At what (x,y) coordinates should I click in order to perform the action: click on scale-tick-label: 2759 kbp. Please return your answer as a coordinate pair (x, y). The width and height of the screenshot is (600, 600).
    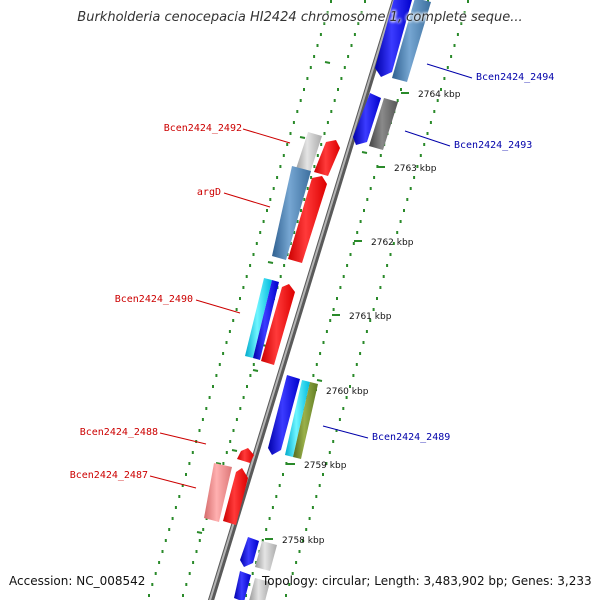
    Looking at the image, I should click on (325, 466).